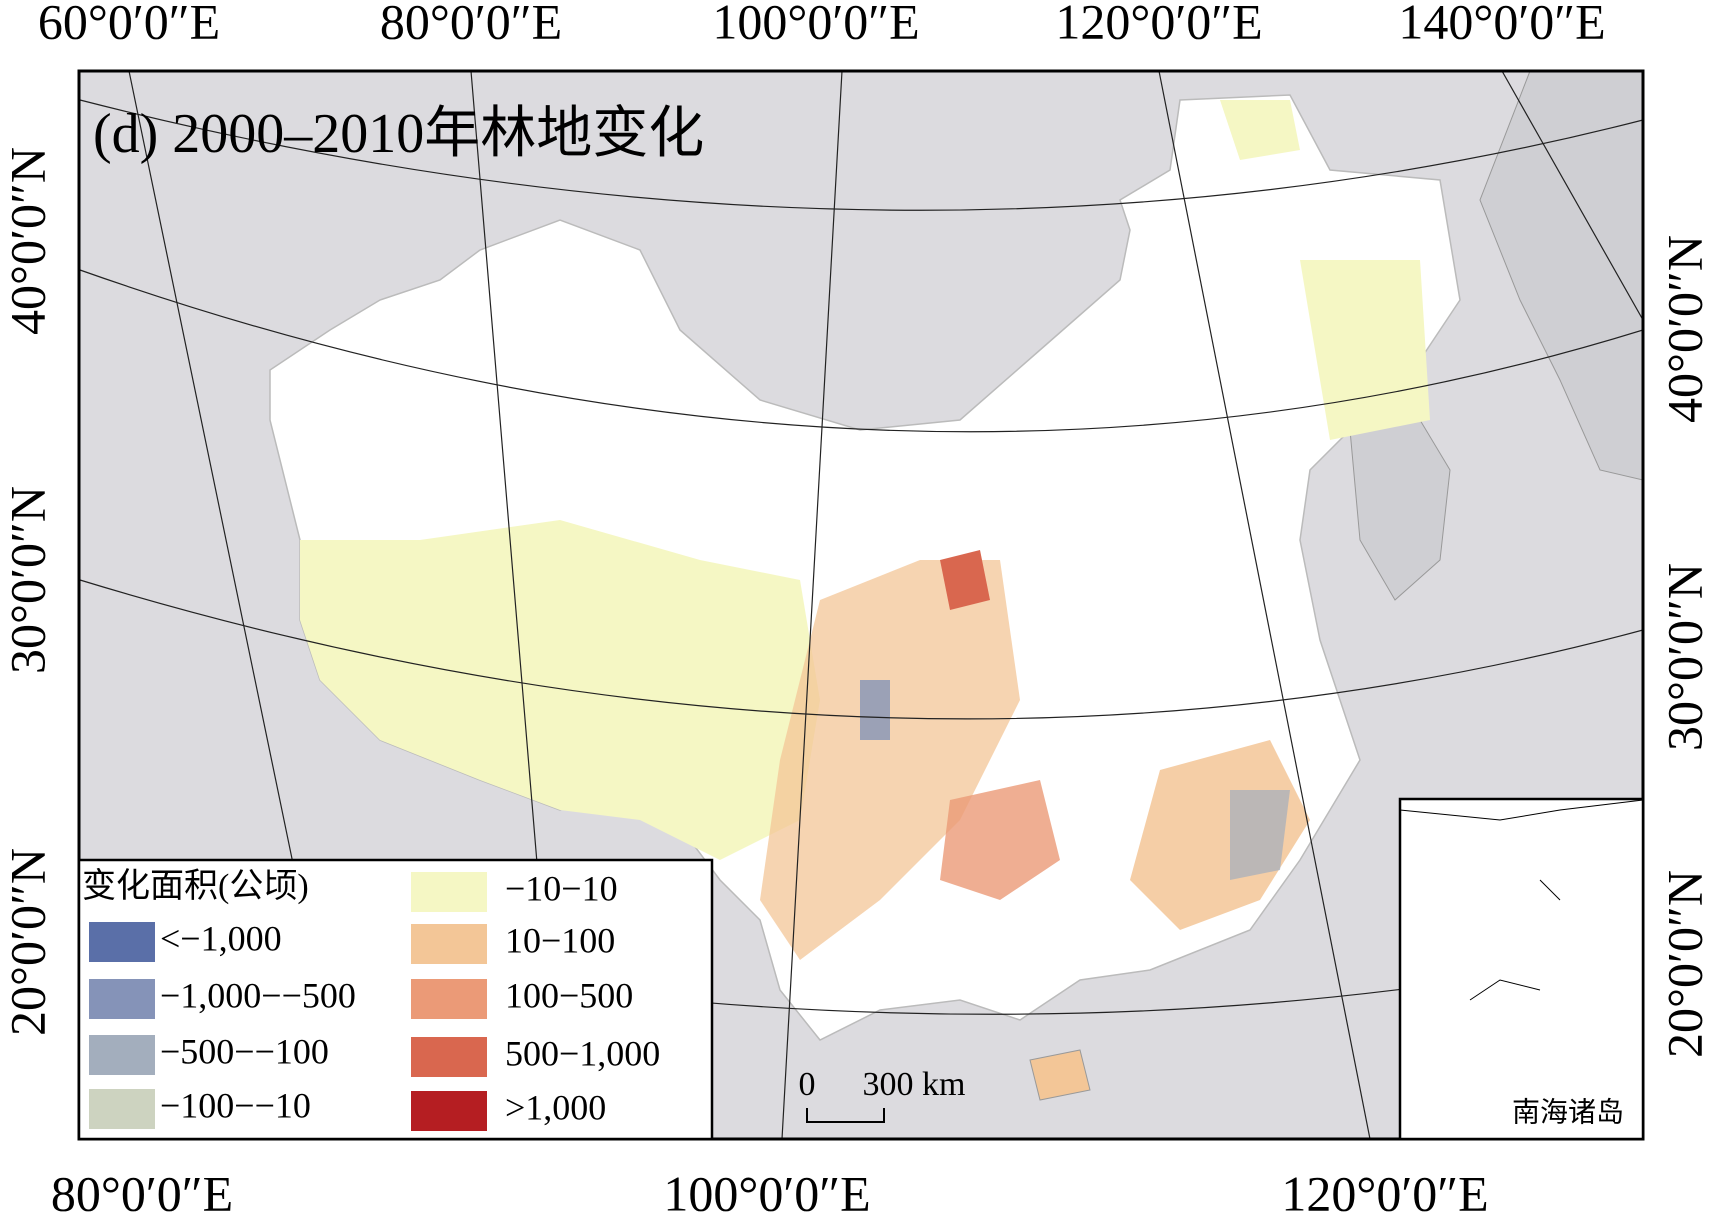  What do you see at coordinates (27, 241) in the screenshot?
I see `left-label: 40°0′0″N` at bounding box center [27, 241].